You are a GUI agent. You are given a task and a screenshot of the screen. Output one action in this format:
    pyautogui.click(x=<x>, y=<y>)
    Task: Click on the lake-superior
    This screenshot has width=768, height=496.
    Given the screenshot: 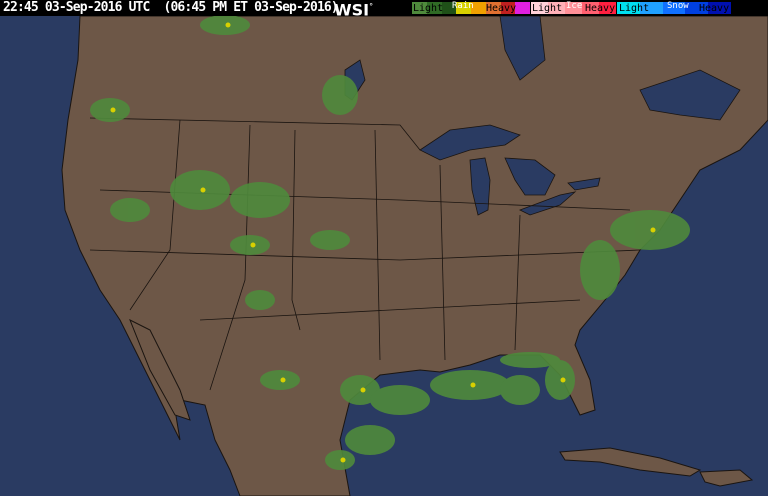 What is the action you would take?
    pyautogui.click(x=470, y=142)
    